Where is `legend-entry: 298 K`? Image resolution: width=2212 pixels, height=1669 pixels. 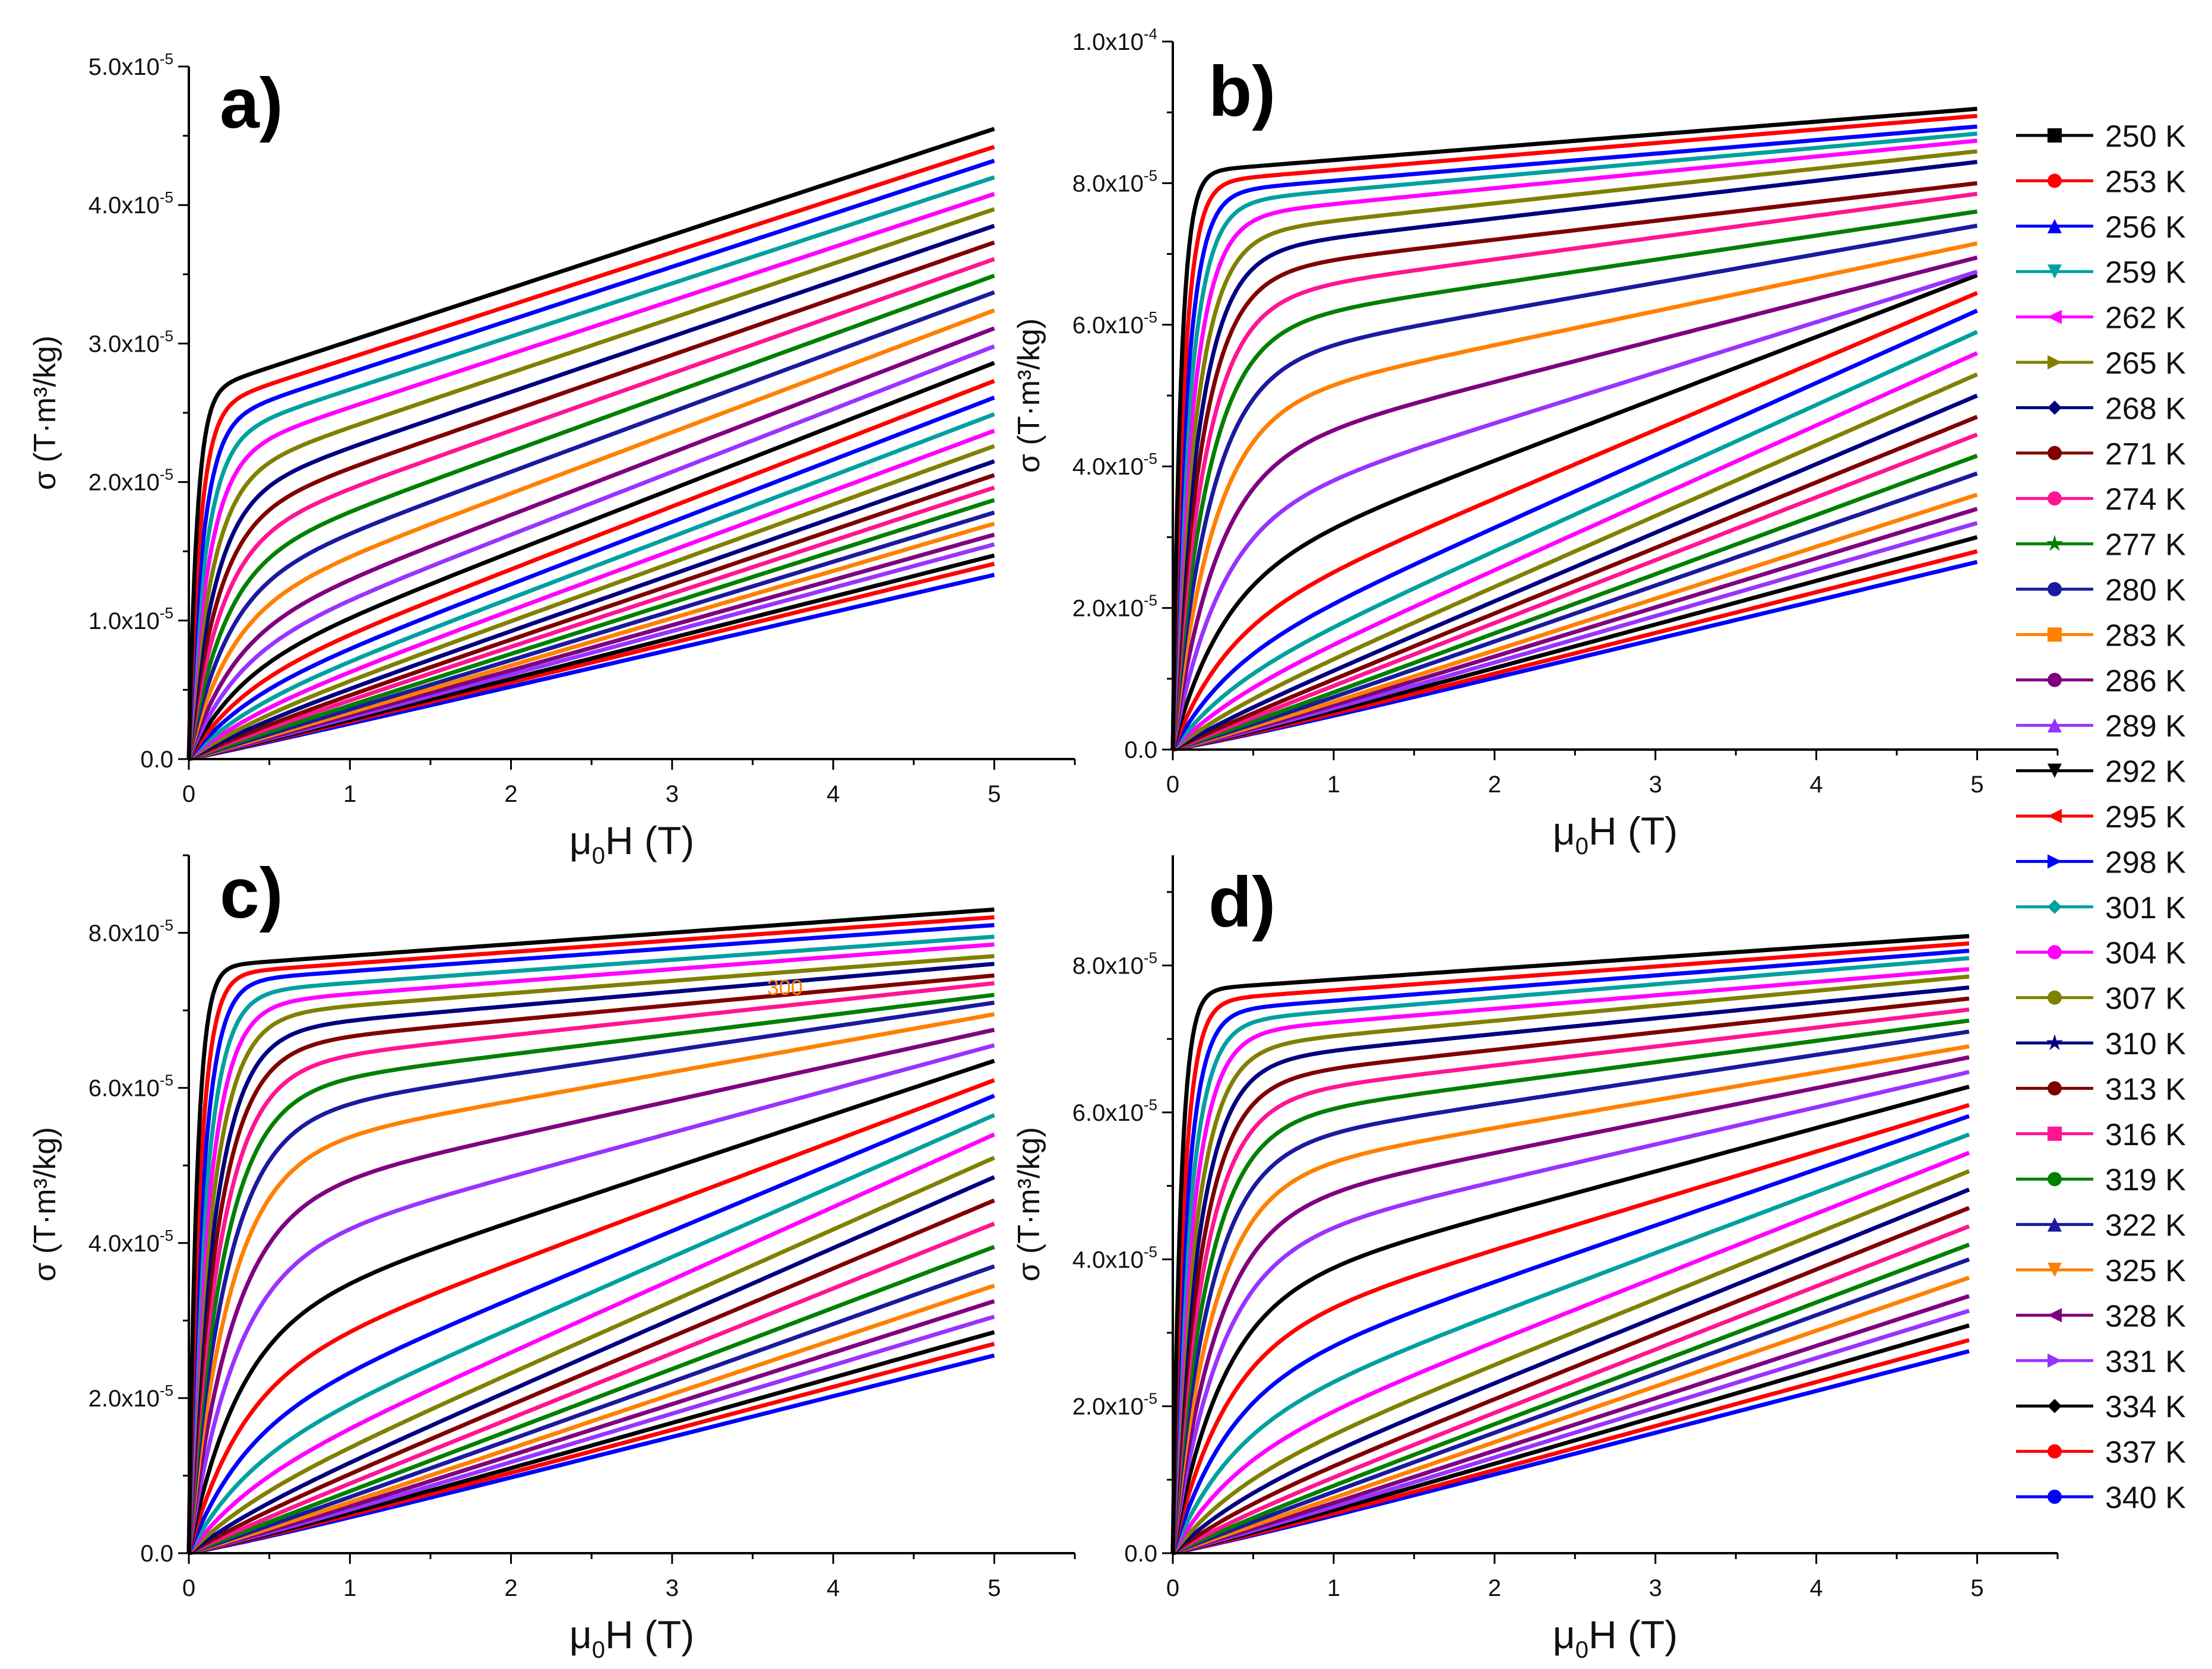
legend-entry: 298 K is located at coordinates (2101, 862).